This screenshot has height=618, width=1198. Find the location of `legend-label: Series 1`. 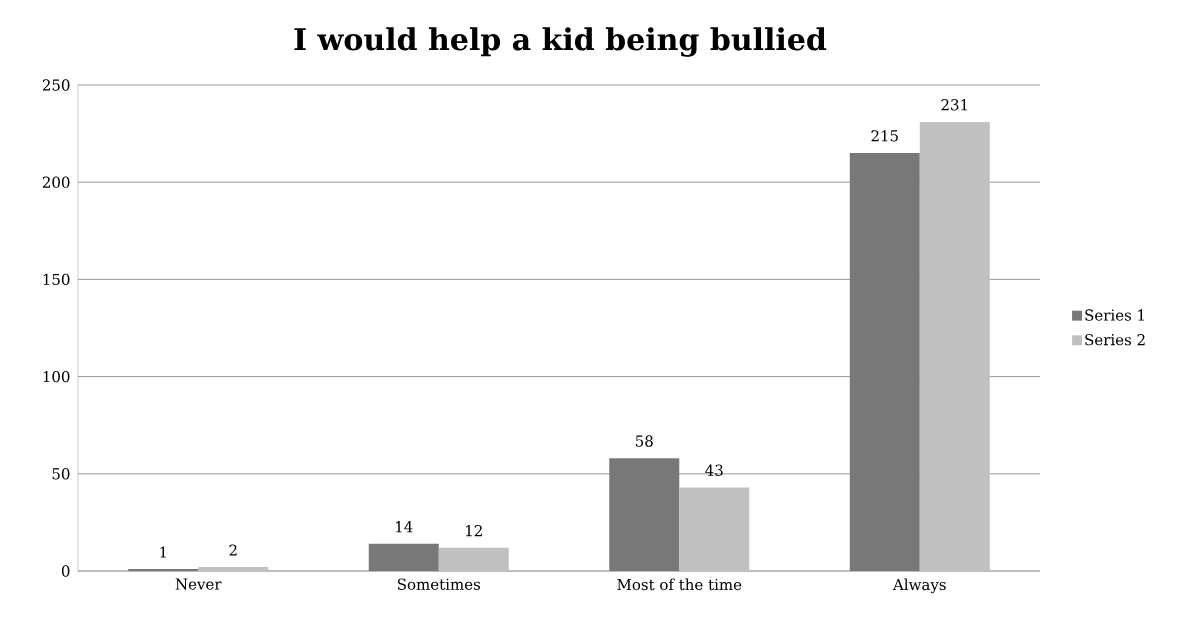

legend-label: Series 1 is located at coordinates (1114, 315).